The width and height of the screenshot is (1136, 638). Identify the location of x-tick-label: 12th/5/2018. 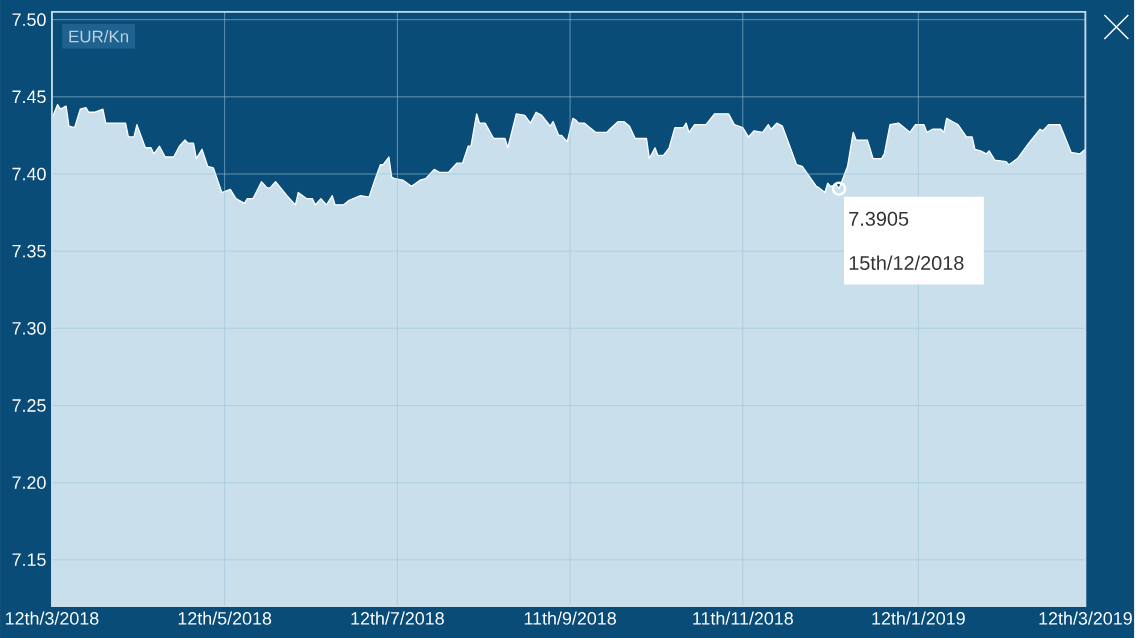
(225, 618).